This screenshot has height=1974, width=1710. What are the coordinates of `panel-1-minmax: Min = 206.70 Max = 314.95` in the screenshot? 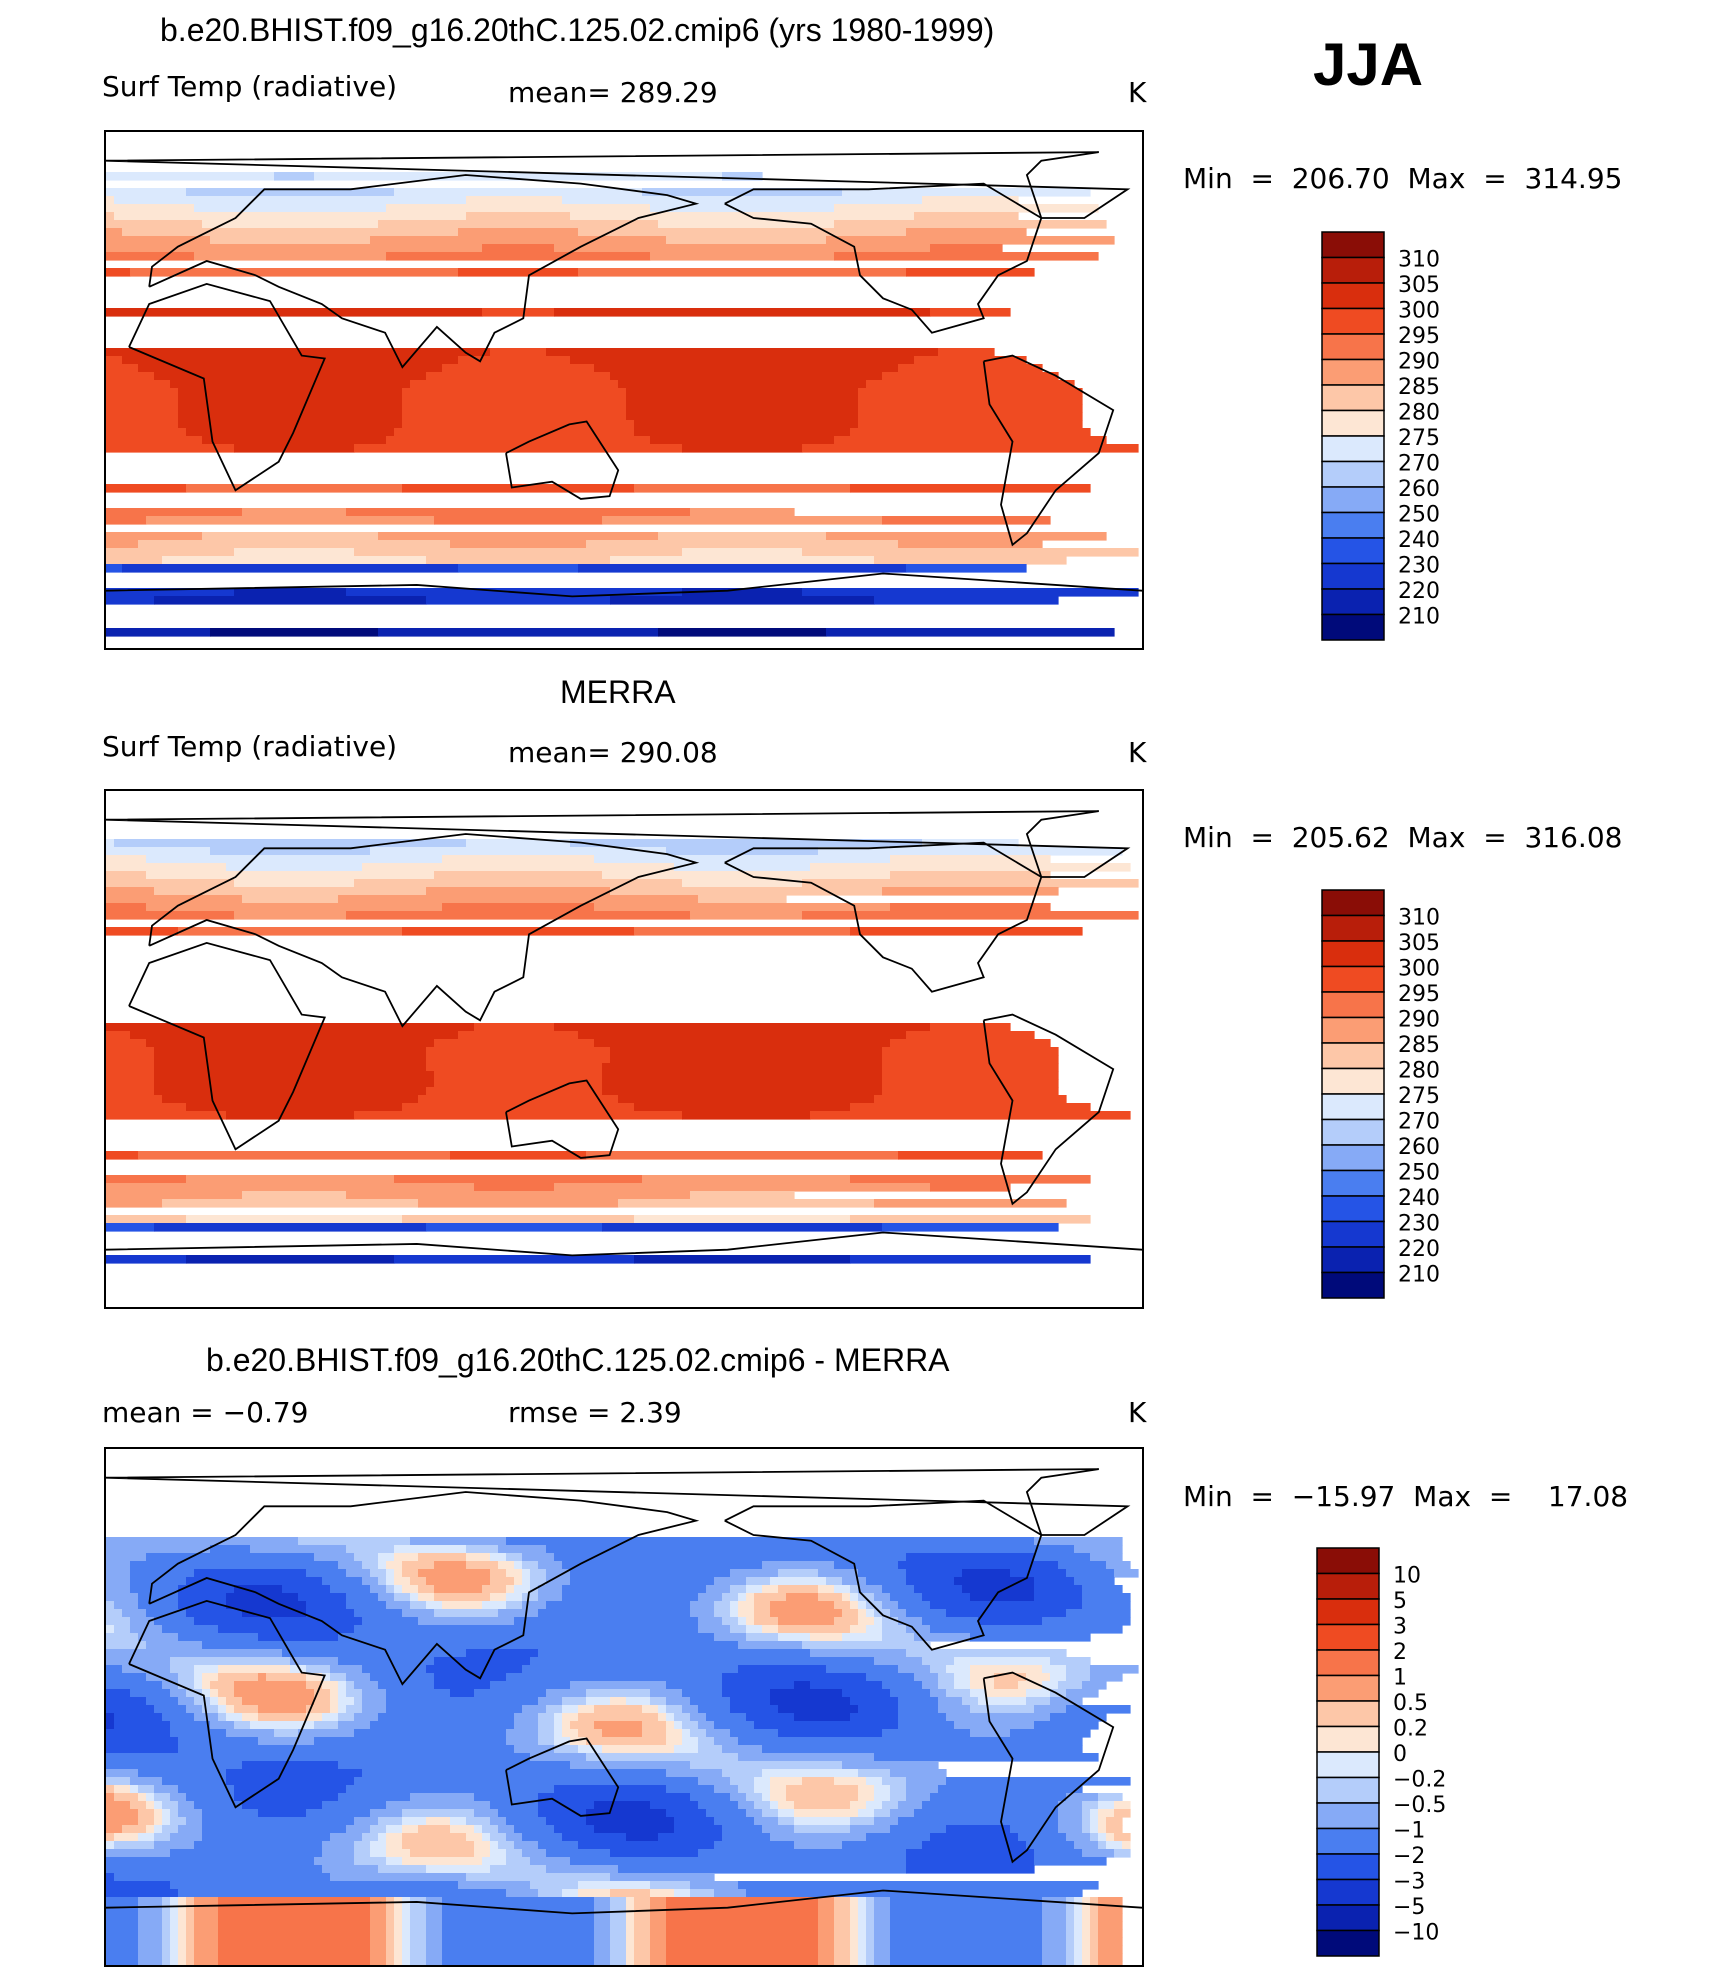 It's located at (1403, 178).